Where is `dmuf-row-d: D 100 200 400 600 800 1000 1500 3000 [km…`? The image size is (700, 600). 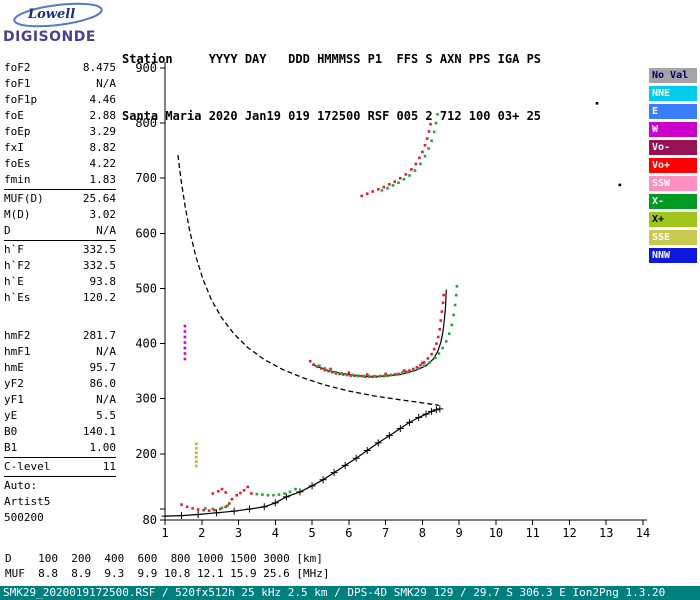
dmuf-row-d: D 100 200 400 600 800 1000 1500 3000 [km… is located at coordinates (164, 558).